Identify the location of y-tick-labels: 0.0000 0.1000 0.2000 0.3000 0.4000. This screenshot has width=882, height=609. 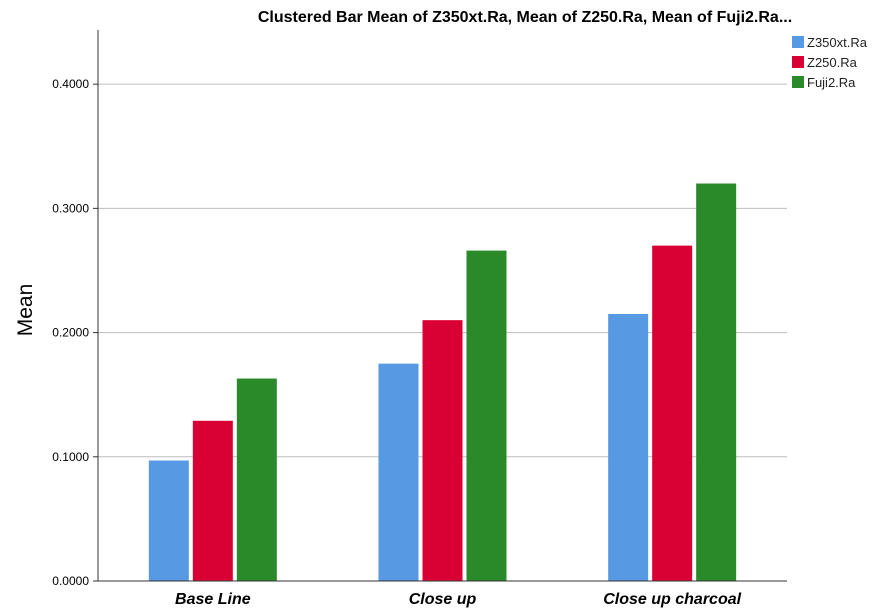
(75, 332).